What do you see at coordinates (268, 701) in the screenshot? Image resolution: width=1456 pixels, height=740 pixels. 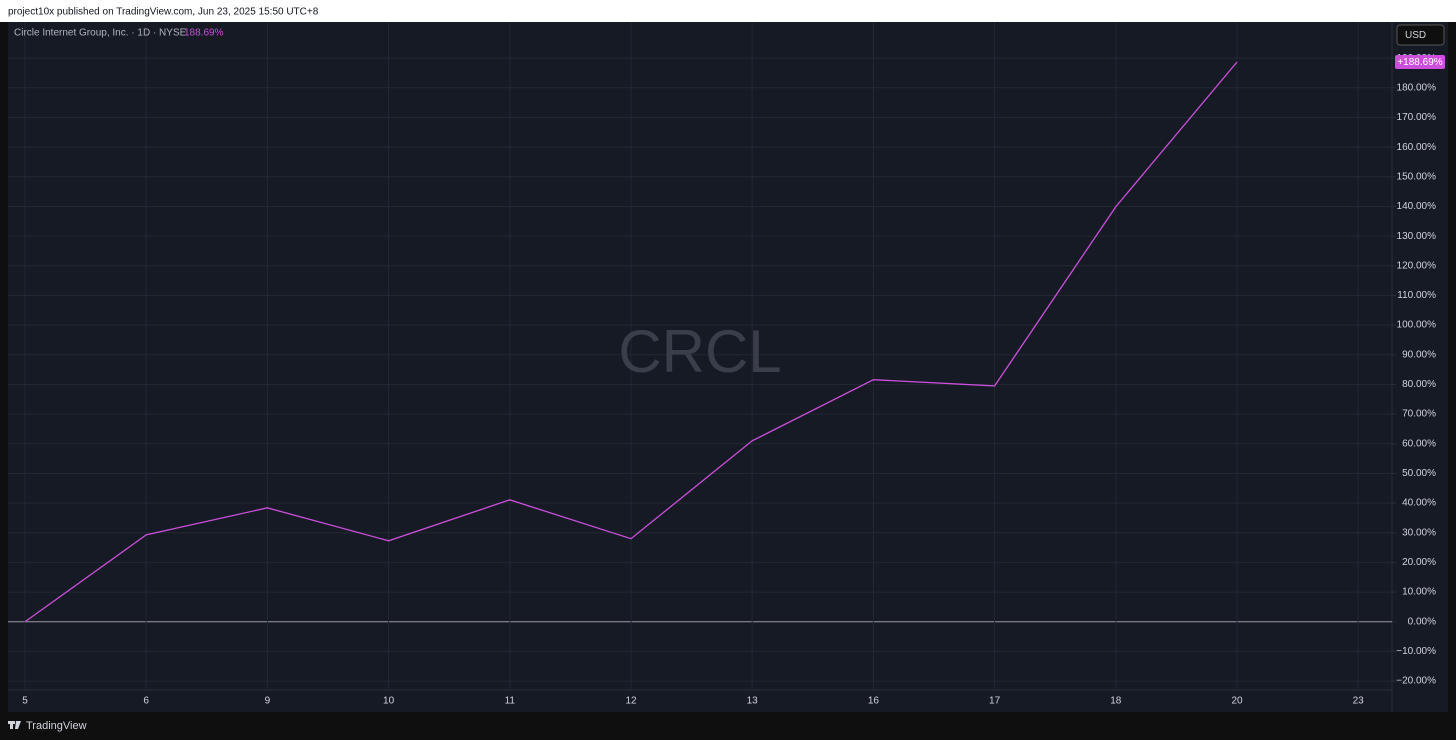 I see `x-tick-label: 9` at bounding box center [268, 701].